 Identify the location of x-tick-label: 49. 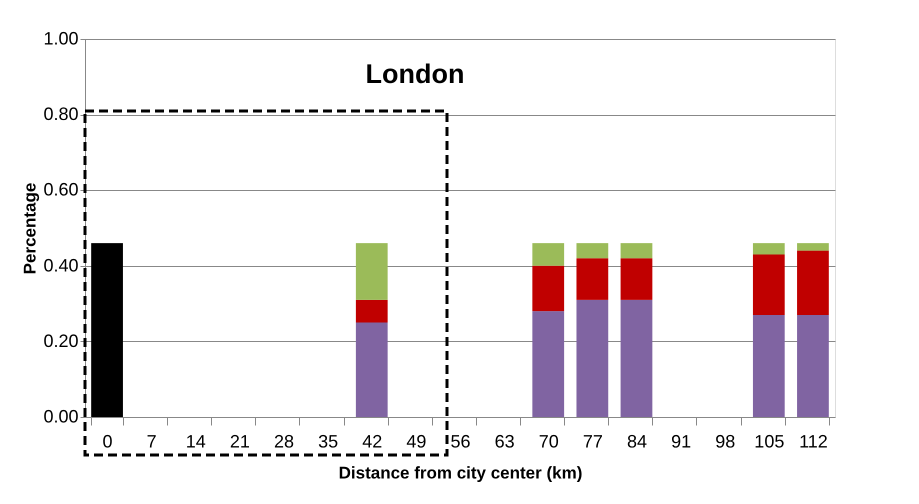
(416, 442).